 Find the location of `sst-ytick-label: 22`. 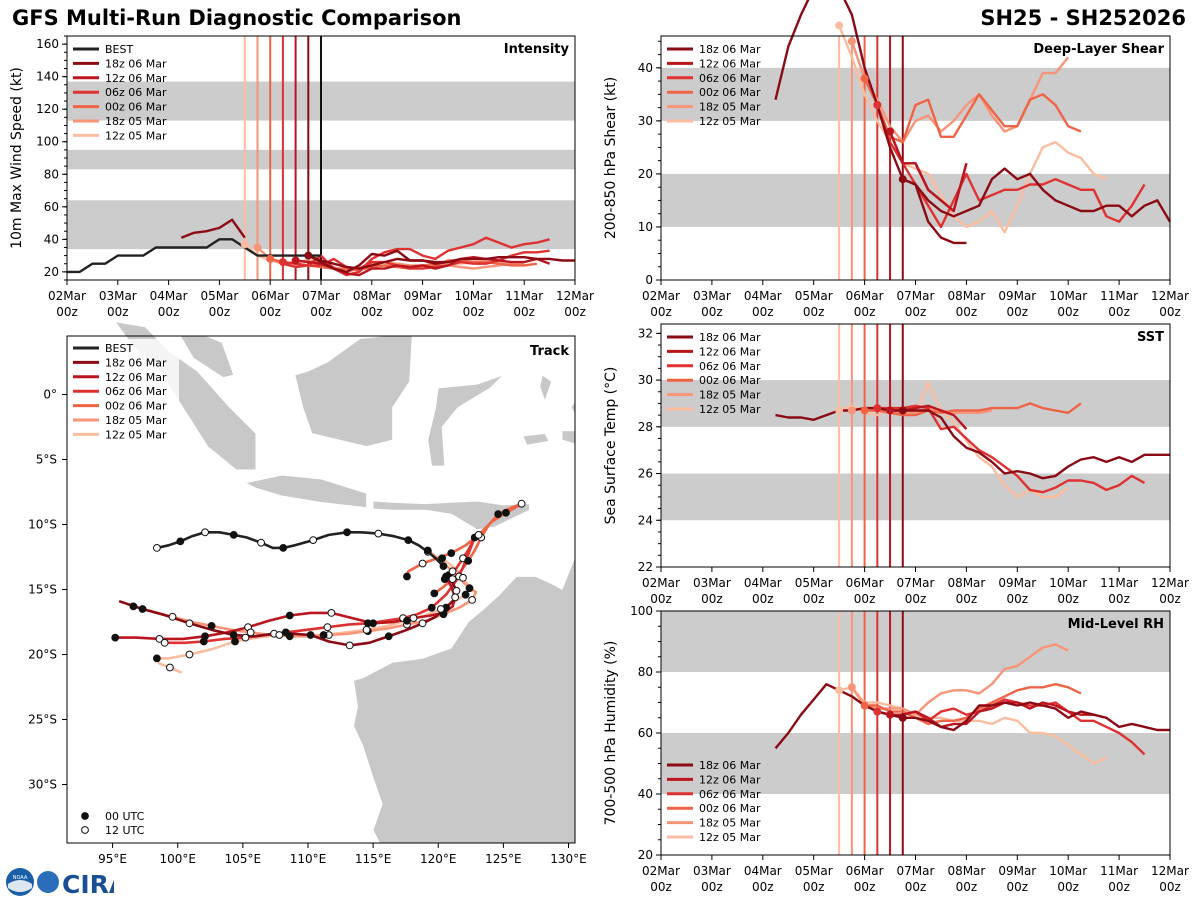

sst-ytick-label: 22 is located at coordinates (645, 567).